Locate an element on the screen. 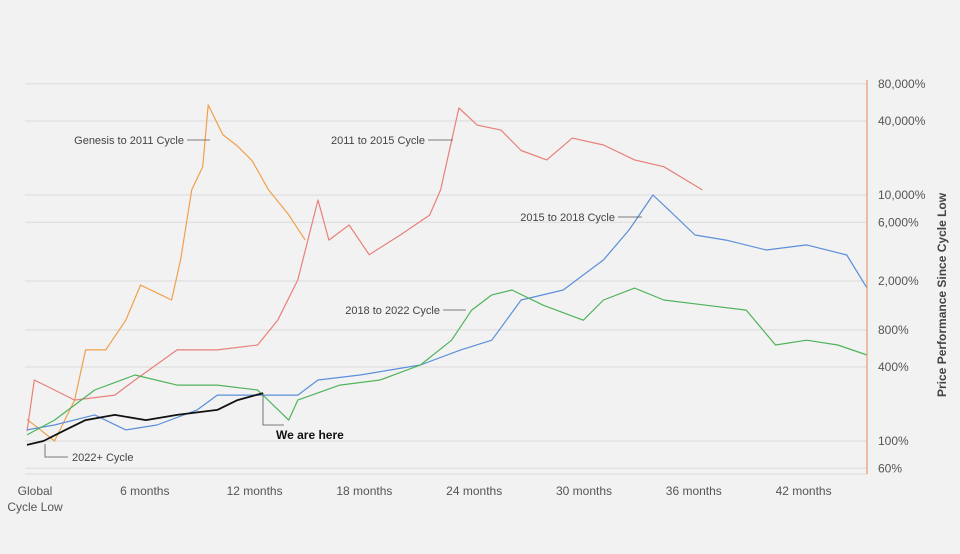 The height and width of the screenshot is (554, 960). y-tick-label: 400% is located at coordinates (893, 367).